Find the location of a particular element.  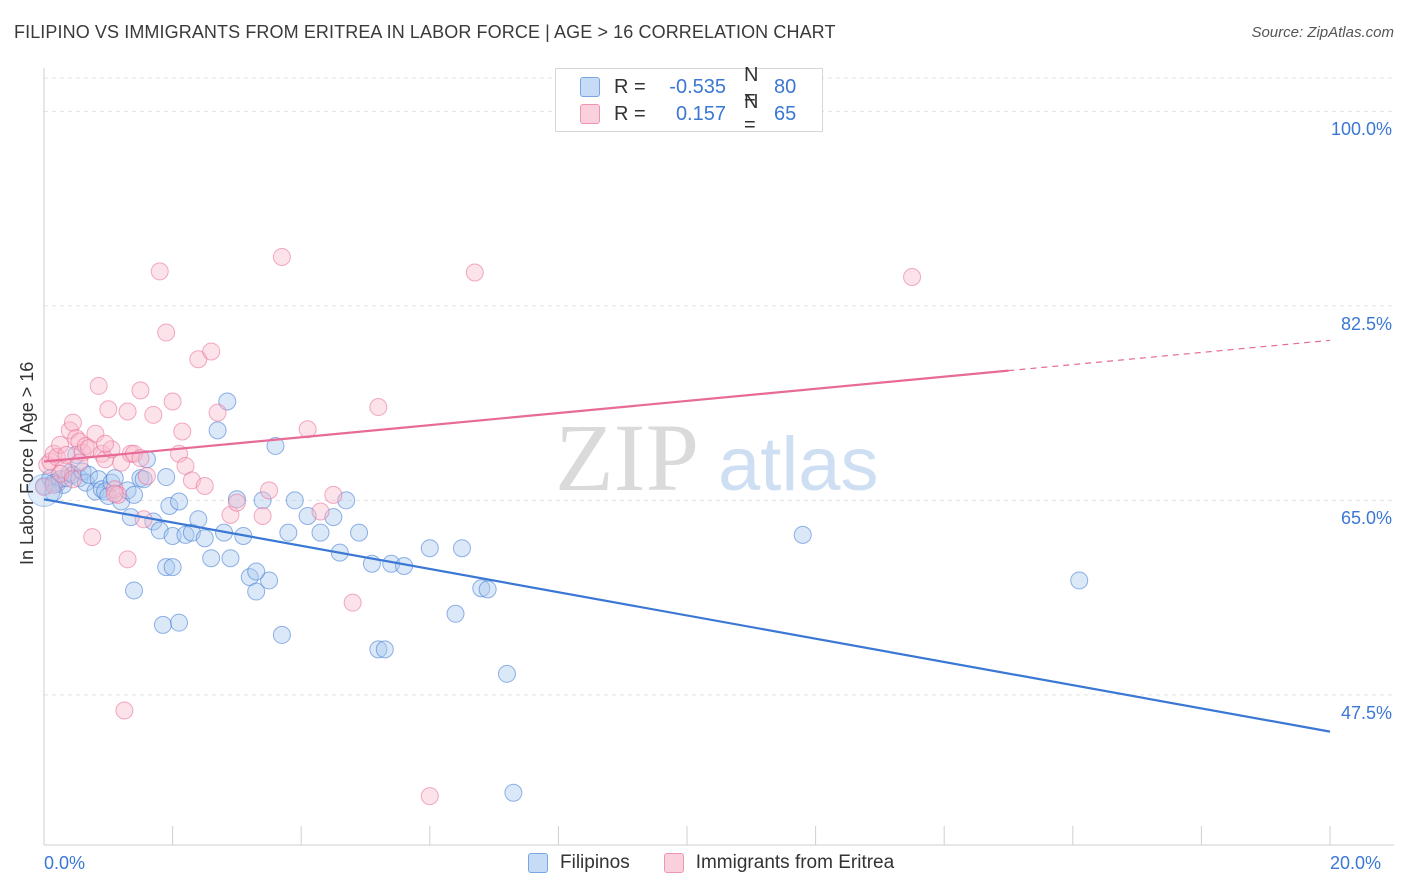

series-legend: Filipinos Immigrants from Eritrea is located at coordinates (728, 863).